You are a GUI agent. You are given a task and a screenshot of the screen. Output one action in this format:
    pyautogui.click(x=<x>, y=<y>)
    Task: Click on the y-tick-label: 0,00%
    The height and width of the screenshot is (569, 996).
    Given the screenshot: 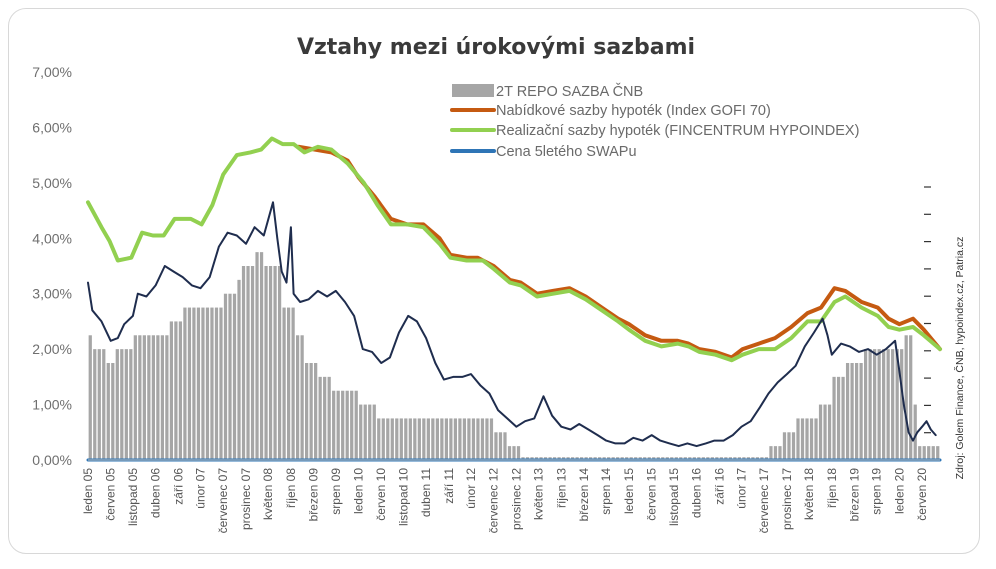 What is the action you would take?
    pyautogui.click(x=52, y=460)
    